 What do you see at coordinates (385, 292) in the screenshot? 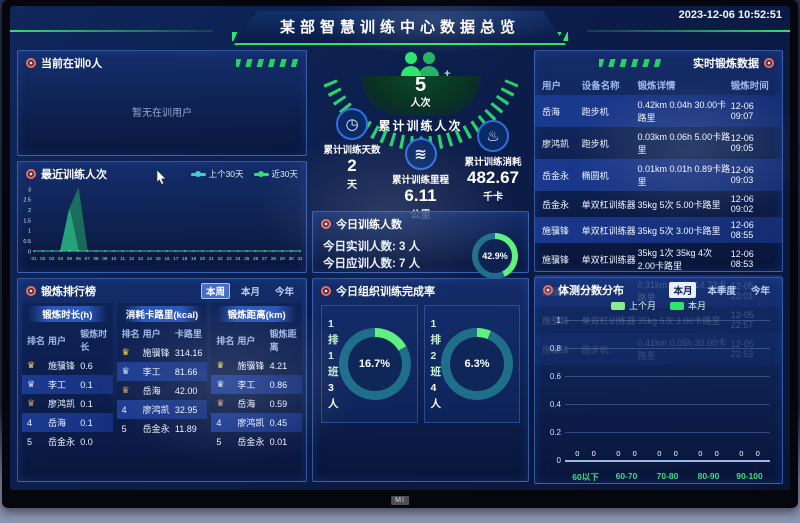
I see `panel-title: 今日组织训练完成率` at bounding box center [385, 292].